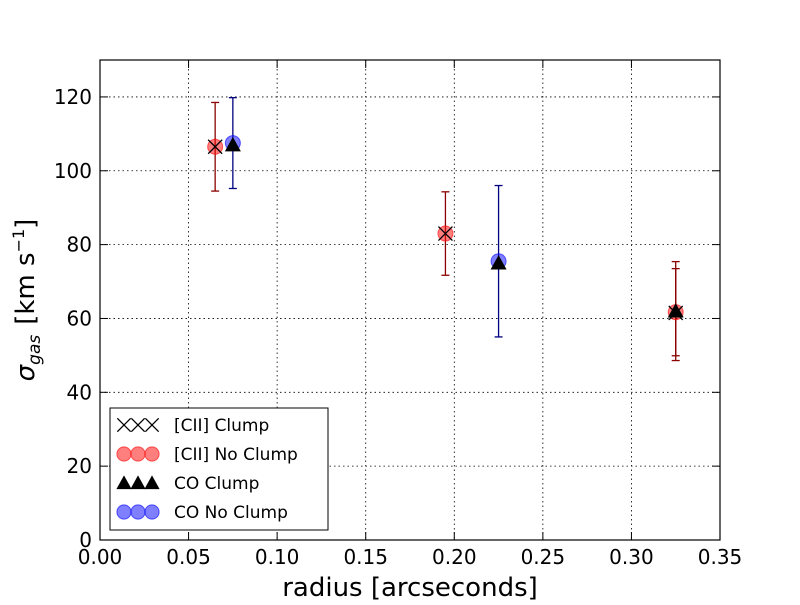 The width and height of the screenshot is (800, 605). I want to click on x-tick-label: 0.15, so click(365, 557).